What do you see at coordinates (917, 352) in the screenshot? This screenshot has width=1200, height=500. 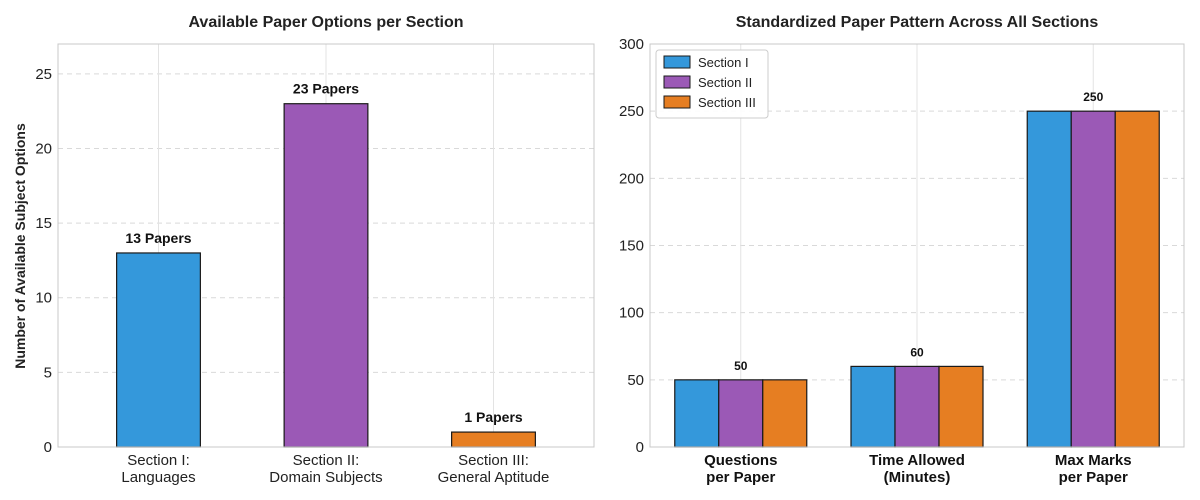 I see `data-label: 60` at bounding box center [917, 352].